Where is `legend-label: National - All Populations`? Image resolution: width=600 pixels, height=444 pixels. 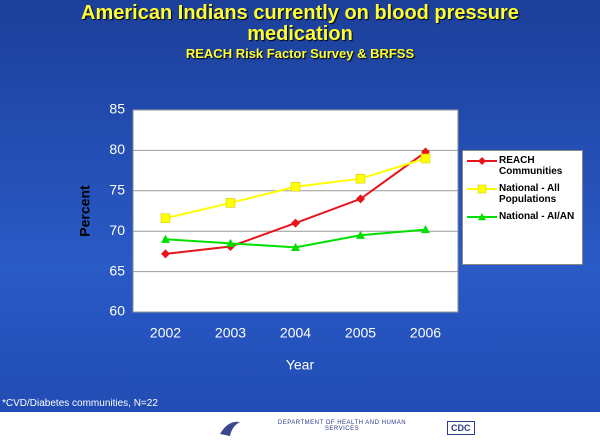
legend-label: National - All Populations is located at coordinates (529, 194).